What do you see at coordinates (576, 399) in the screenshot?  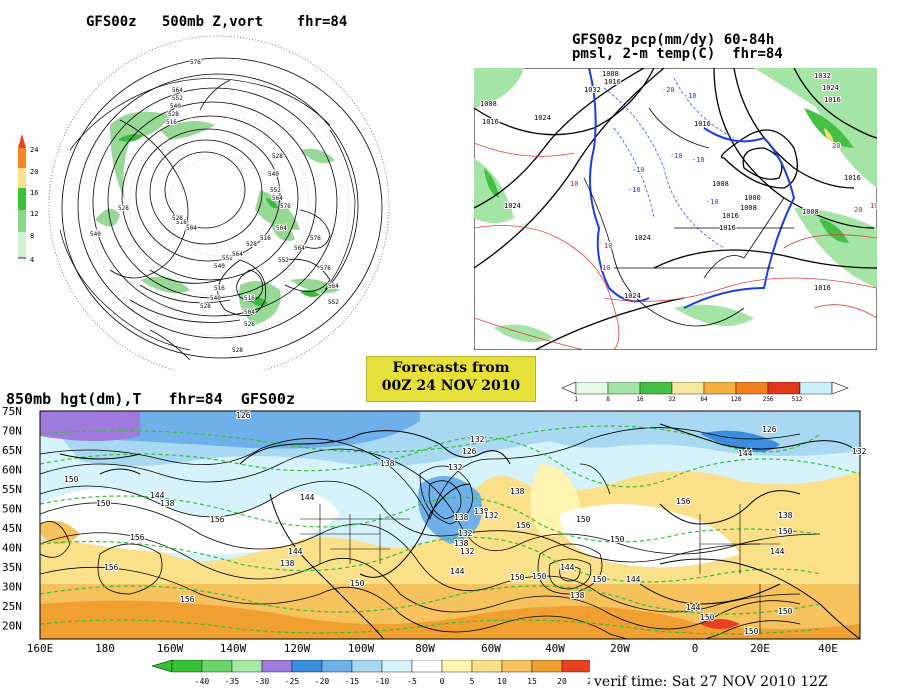 I see `pop-colorbar-tick: 1` at bounding box center [576, 399].